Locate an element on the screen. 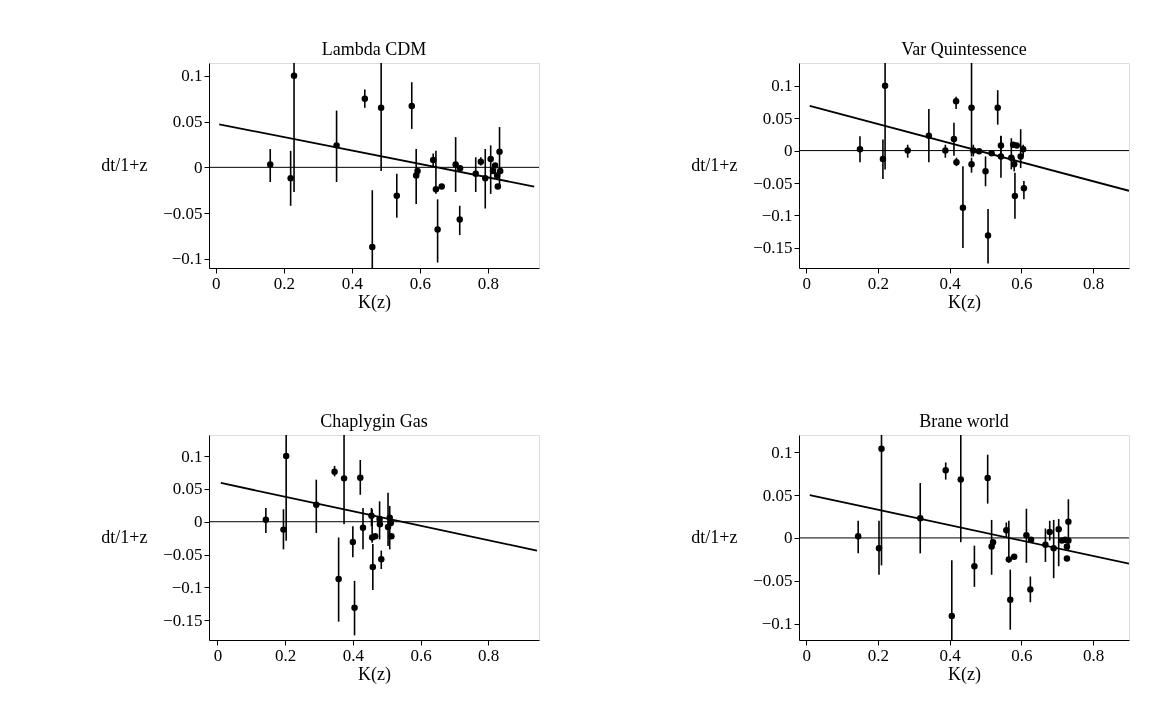  chart-title: Var Quintessence is located at coordinates (964, 49).